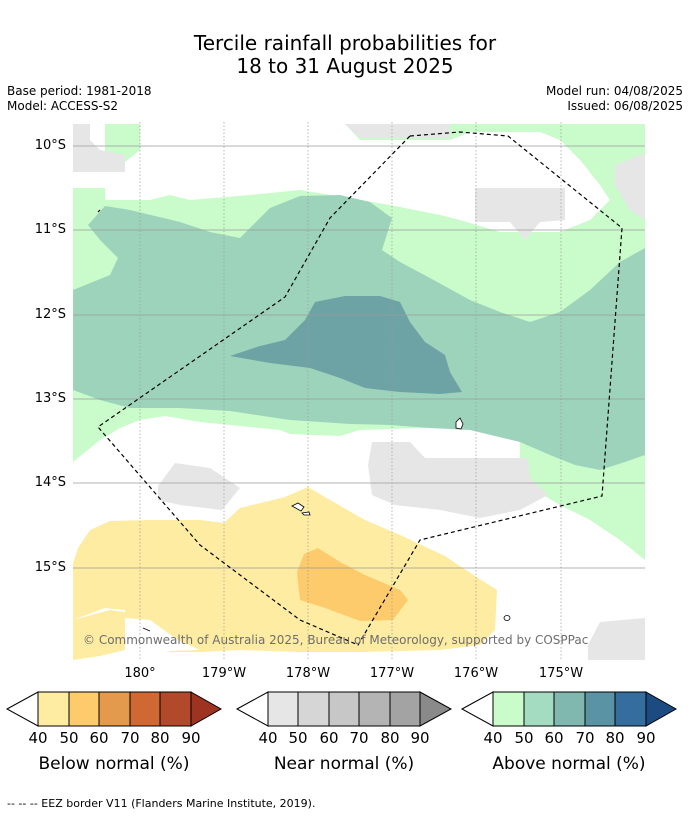 The image size is (690, 816). What do you see at coordinates (344, 764) in the screenshot?
I see `colorbar-near-label: Near normal (%)` at bounding box center [344, 764].